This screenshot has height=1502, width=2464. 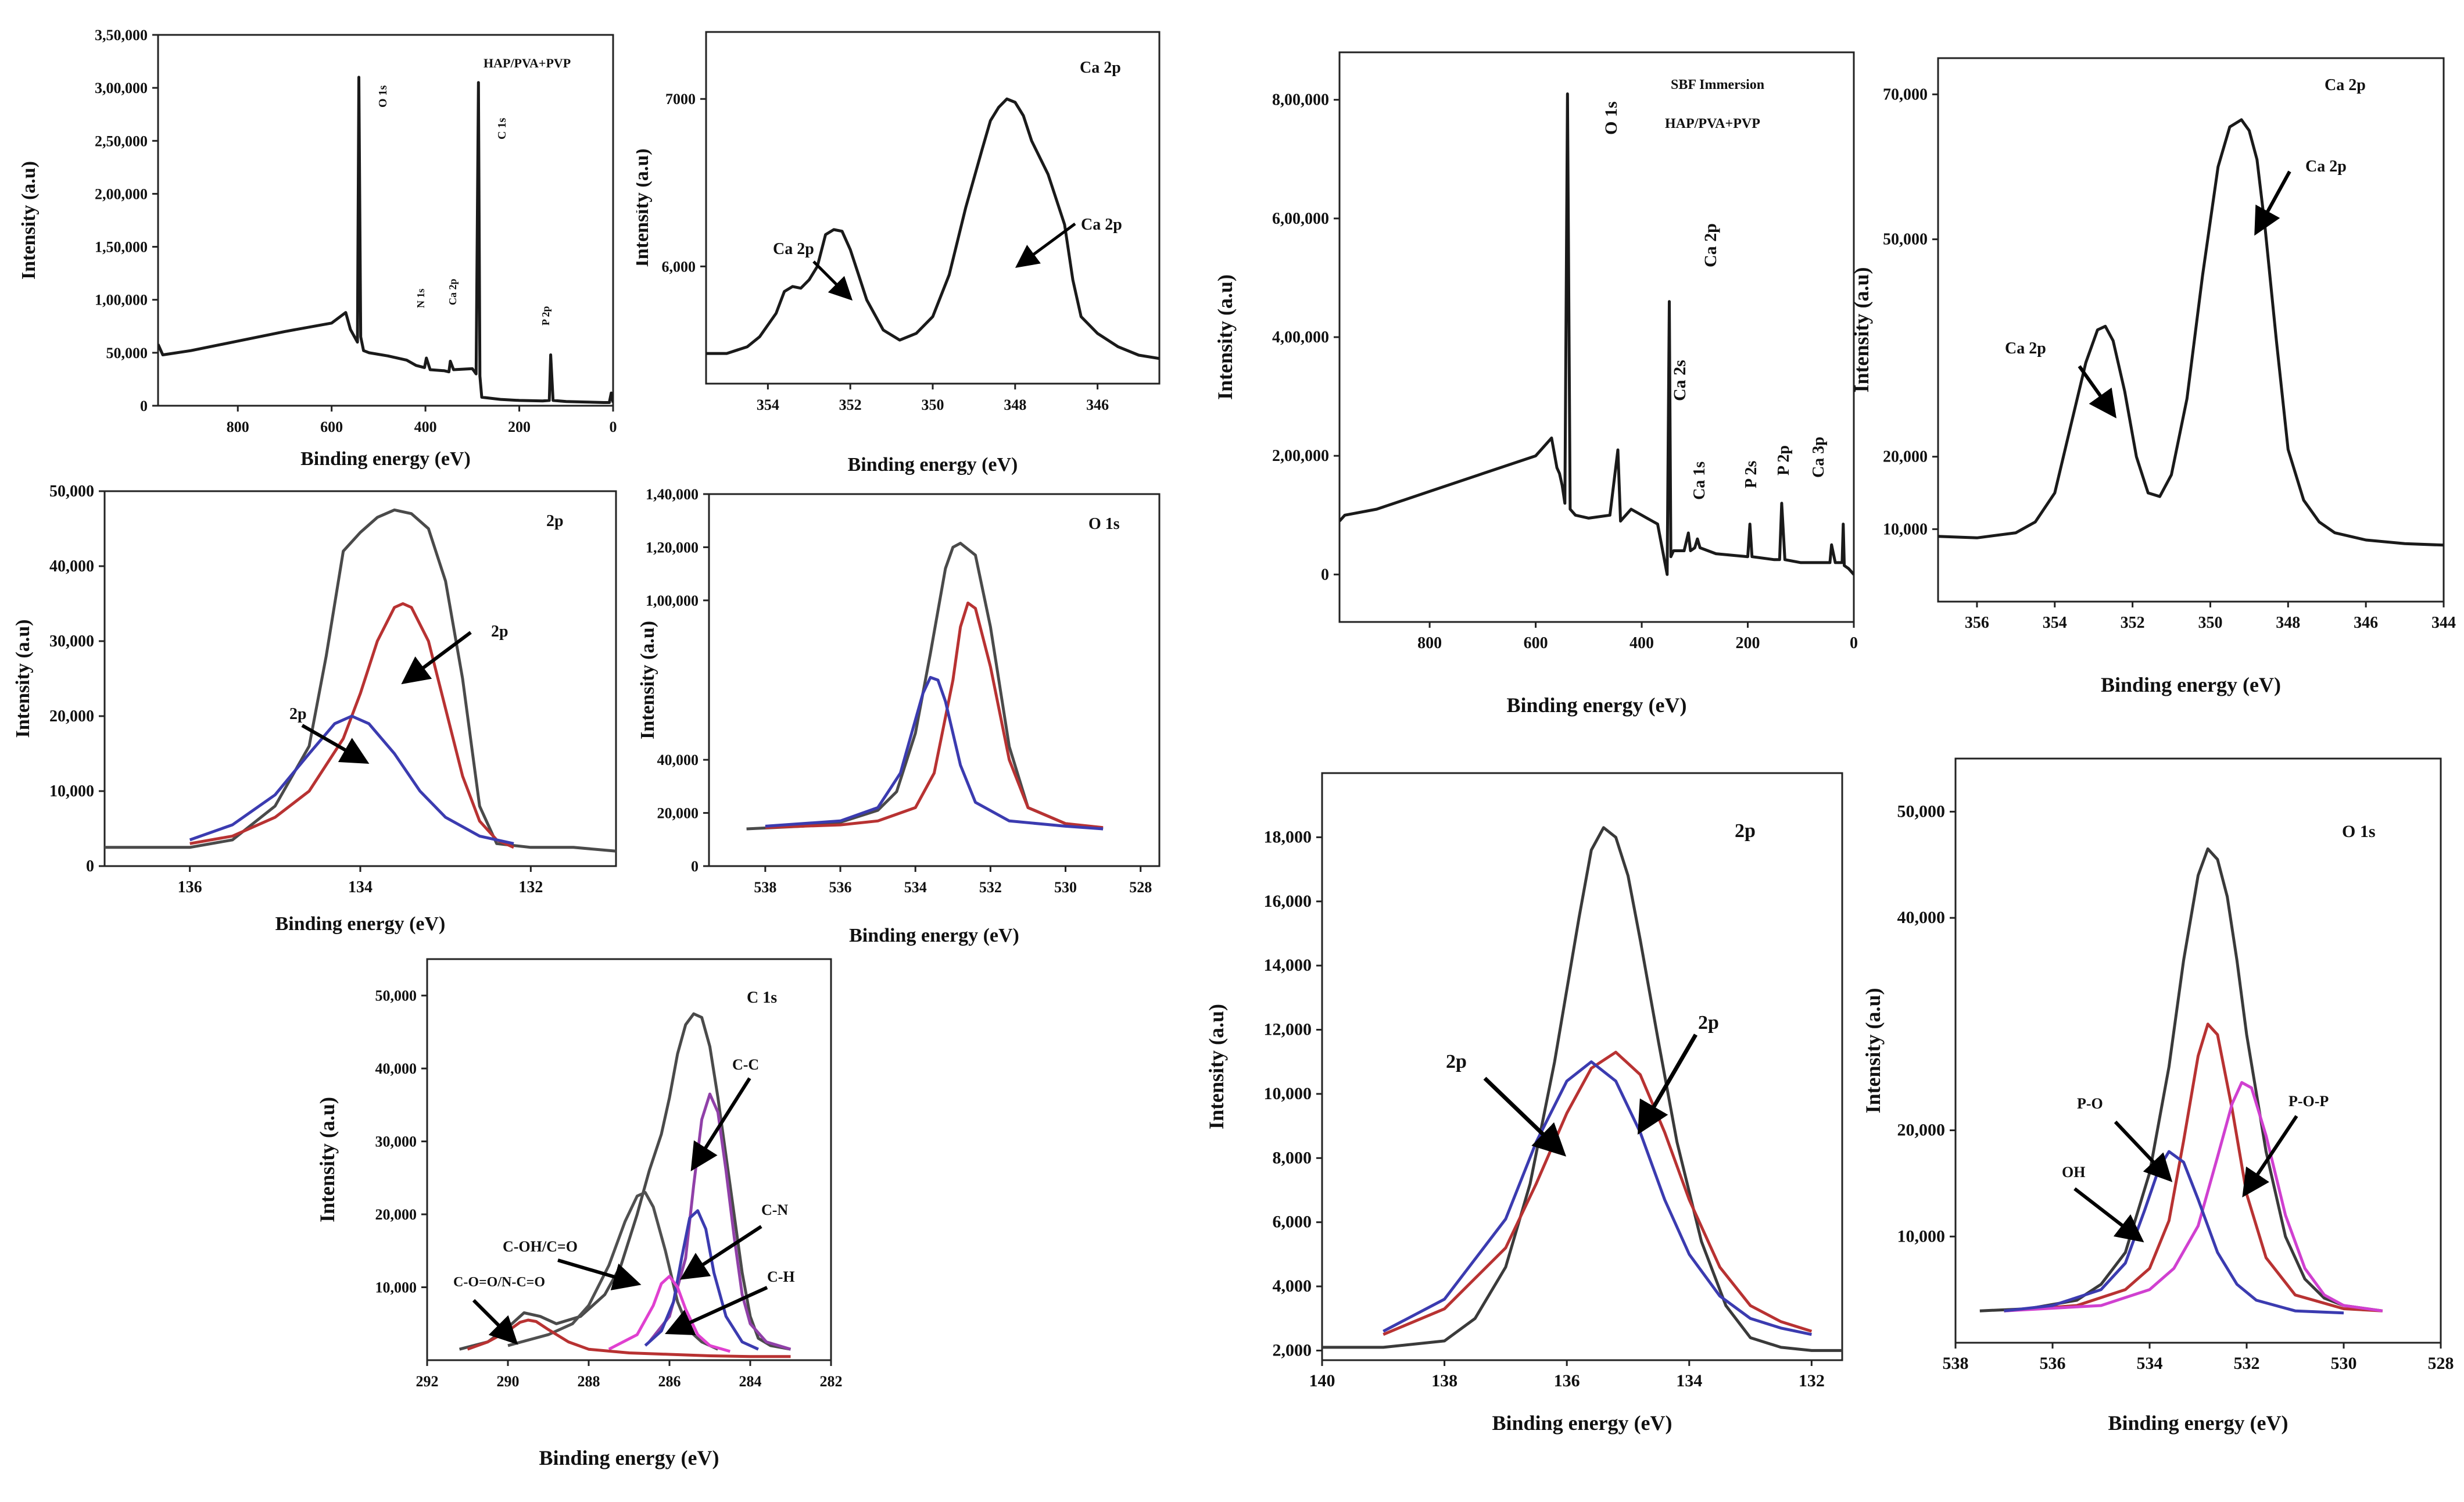 I want to click on series-line-oh, so click(x=2174, y=1233).